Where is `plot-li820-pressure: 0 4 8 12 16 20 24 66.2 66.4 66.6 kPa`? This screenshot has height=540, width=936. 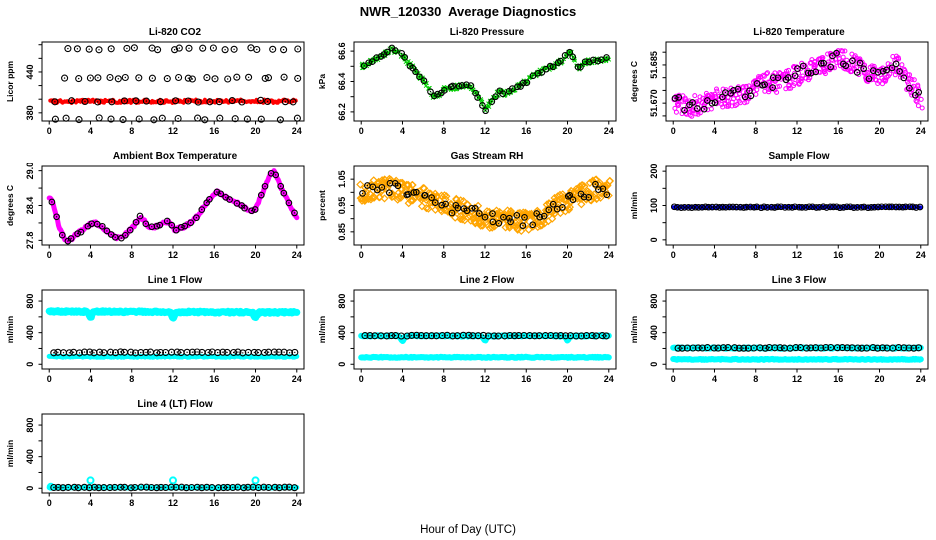
plot-li820-pressure: 0 4 8 12 16 20 24 66.2 66.4 66.6 kPa is located at coordinates (467, 88).